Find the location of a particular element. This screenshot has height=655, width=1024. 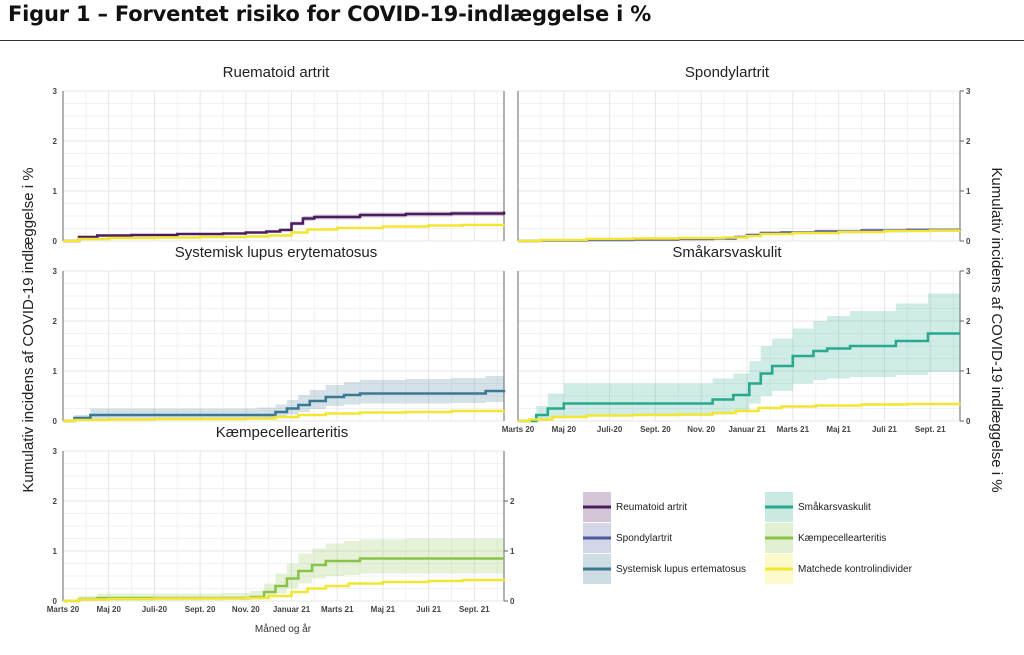

legend-item: Matchede kontrolindivider is located at coordinates (839, 569).